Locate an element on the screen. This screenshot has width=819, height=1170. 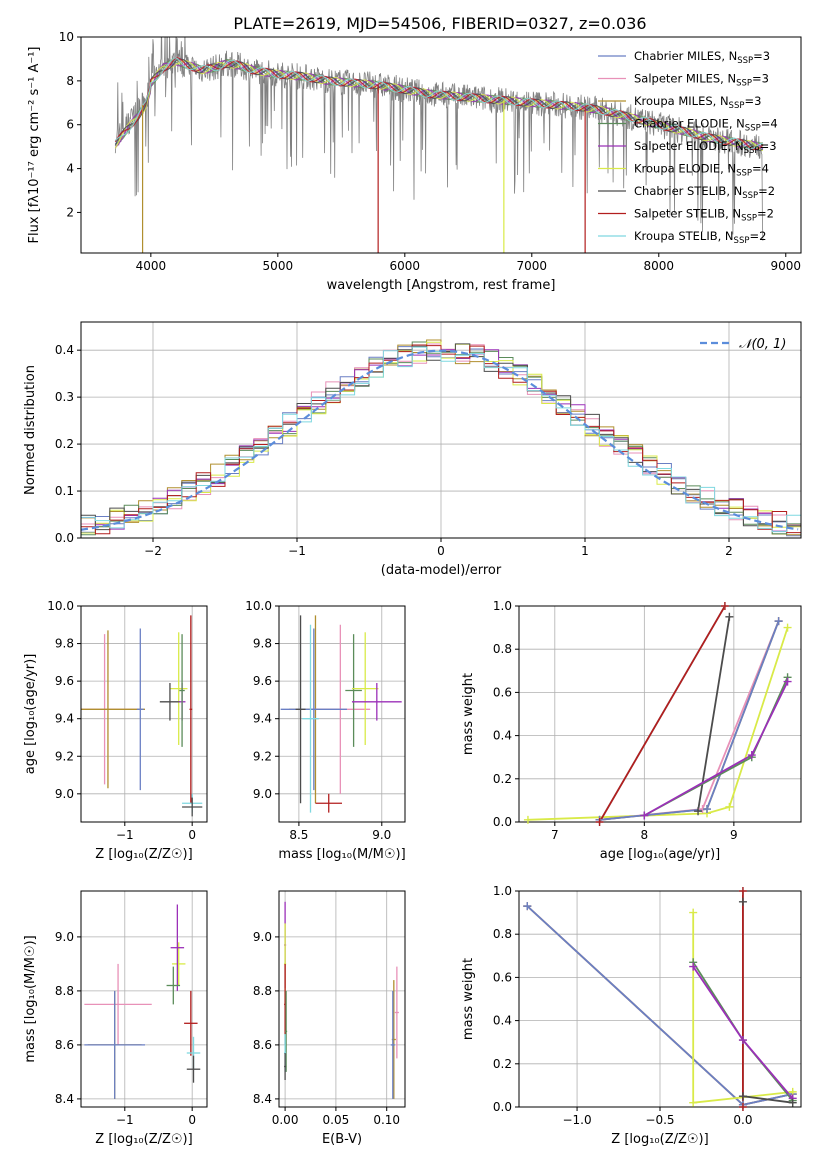
y-tick-label: 0.3 is located at coordinates (64, 397).